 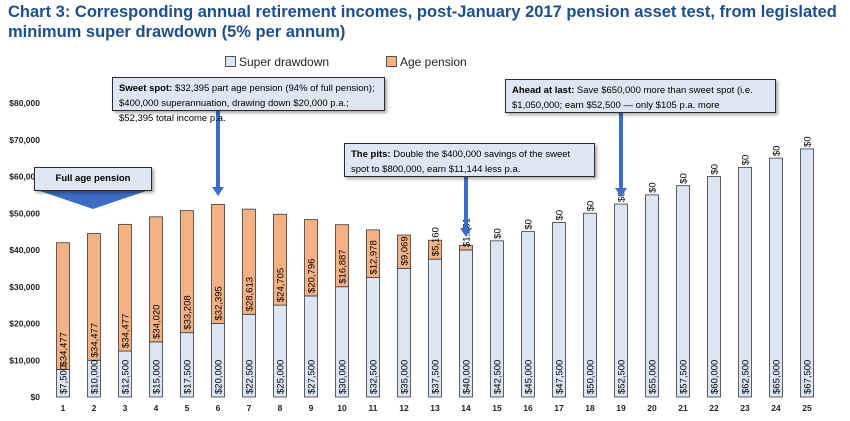 I want to click on data-label-super-drawdown: $60,000, so click(x=715, y=377).